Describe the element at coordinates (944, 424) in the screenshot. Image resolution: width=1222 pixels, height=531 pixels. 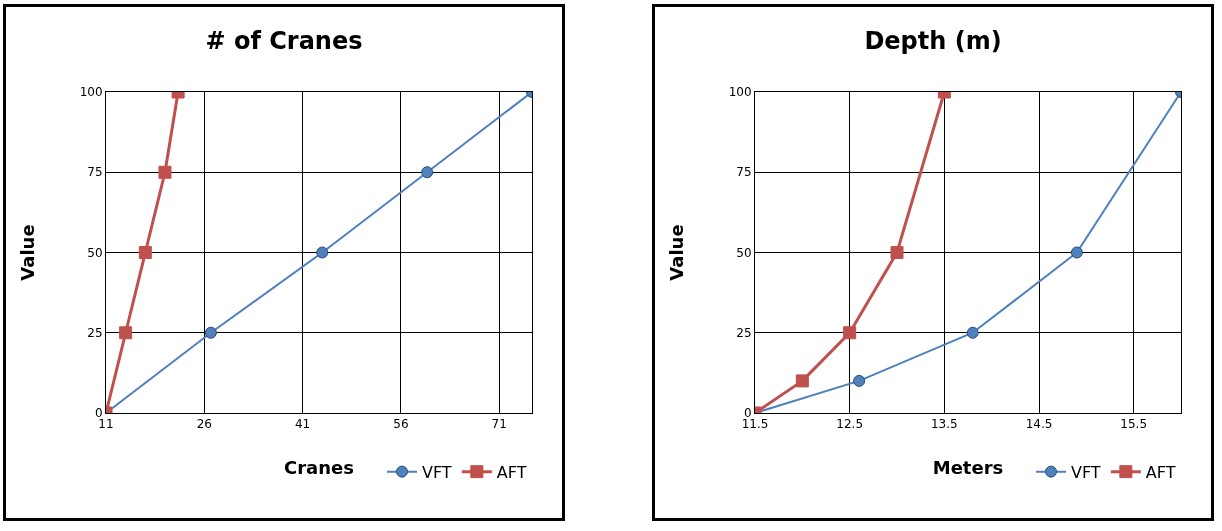
I see `x-tick-label: 13.5` at that location.